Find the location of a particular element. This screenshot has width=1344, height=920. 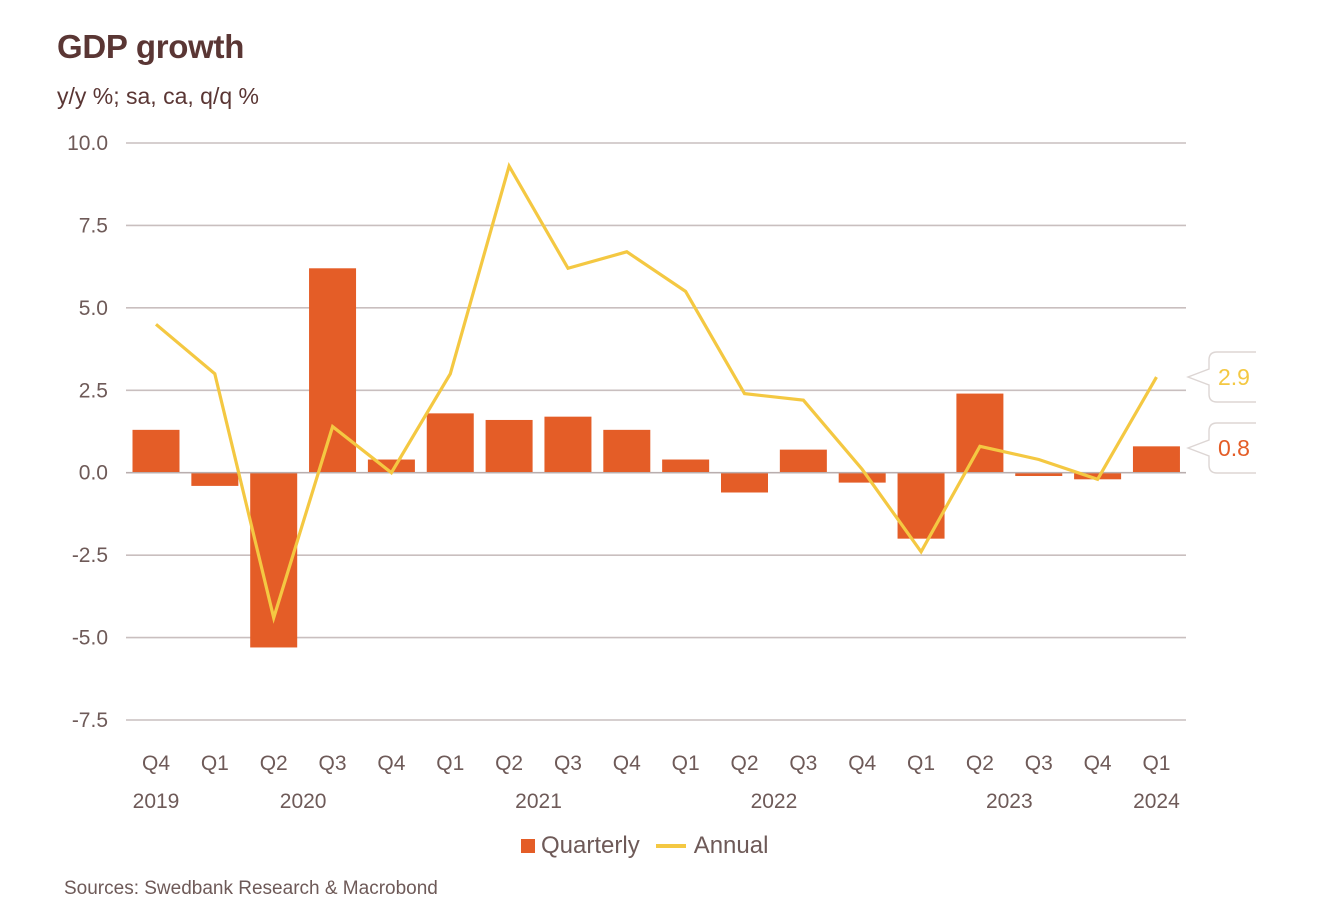

y-tick-label: -7.5 is located at coordinates (90, 720).